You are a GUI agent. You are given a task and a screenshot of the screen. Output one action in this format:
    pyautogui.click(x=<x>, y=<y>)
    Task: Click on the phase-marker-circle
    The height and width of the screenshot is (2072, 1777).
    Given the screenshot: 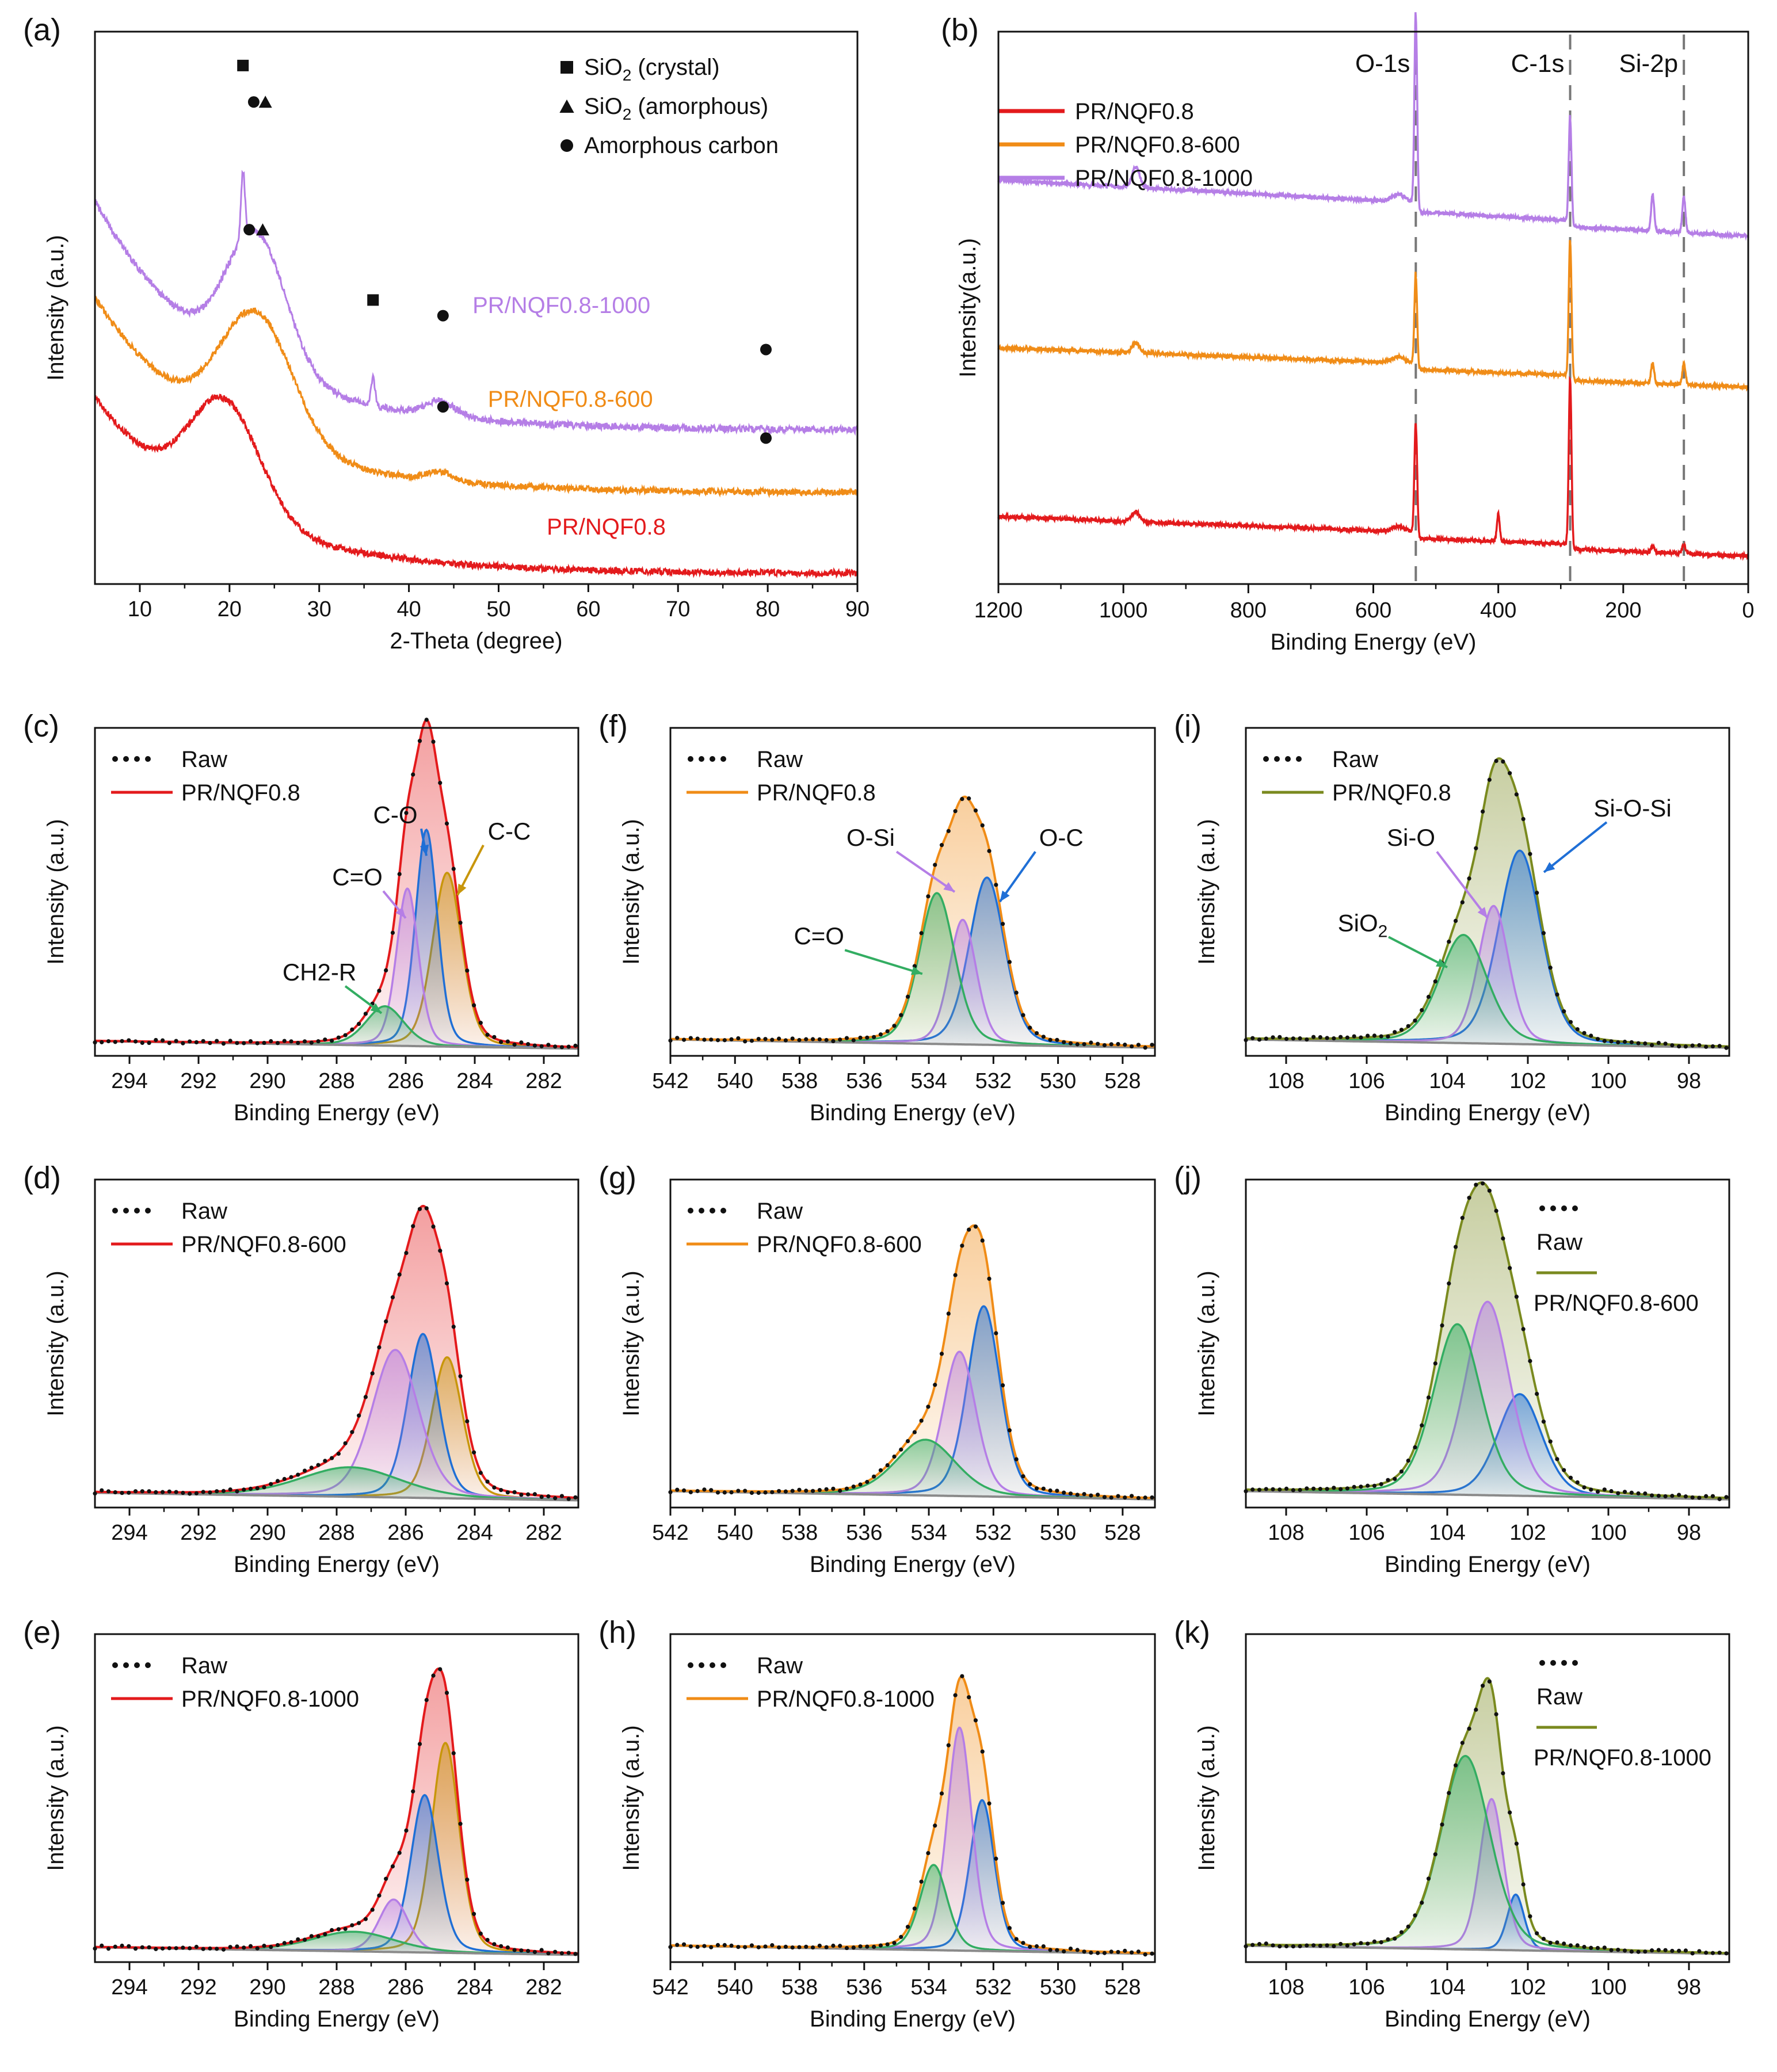 What is the action you would take?
    pyautogui.click(x=443, y=316)
    